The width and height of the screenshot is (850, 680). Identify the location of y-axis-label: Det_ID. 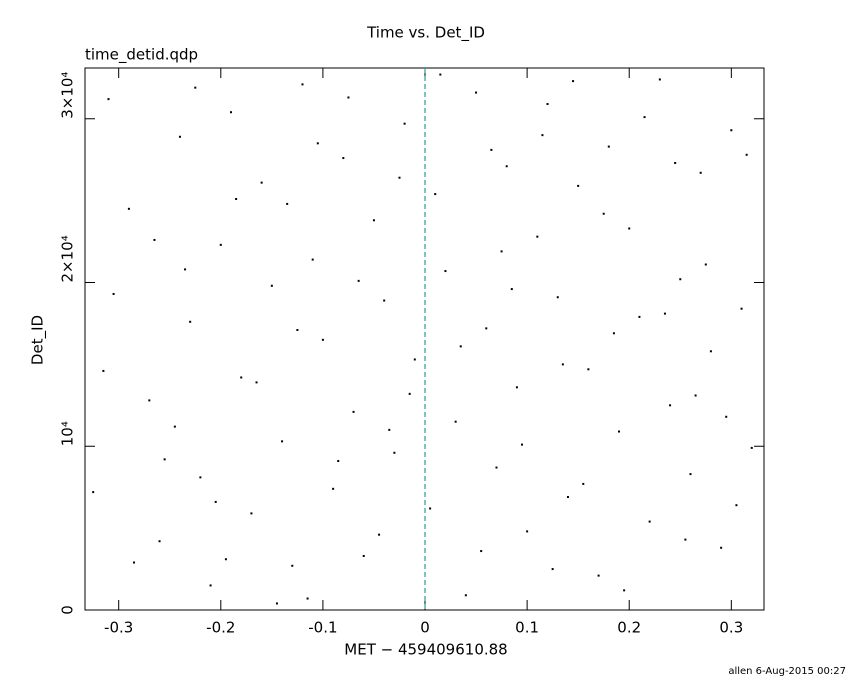
(38, 340).